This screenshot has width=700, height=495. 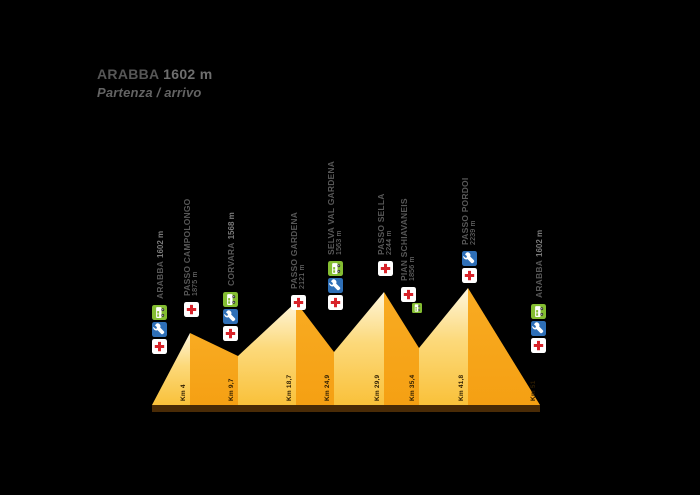 I want to click on station-label: PASSO PORDOI 2239 m, so click(x=468, y=211).